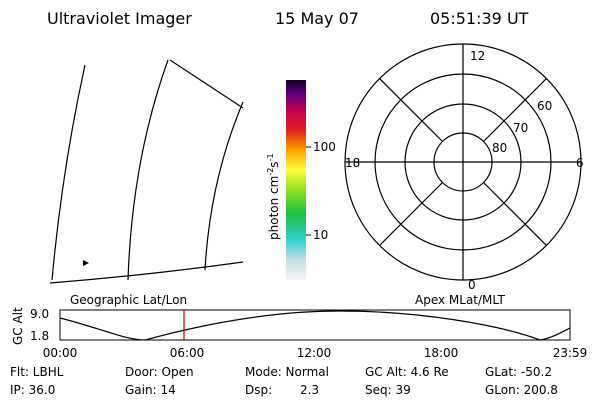  Describe the element at coordinates (580, 163) in the screenshot. I see `mlt-label: 6` at that location.